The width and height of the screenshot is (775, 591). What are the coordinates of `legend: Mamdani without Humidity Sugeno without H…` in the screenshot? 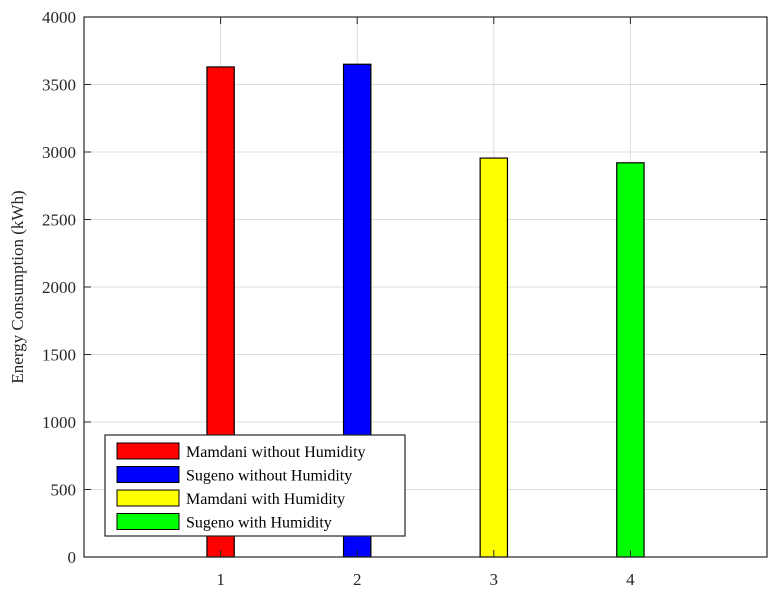 It's located at (255, 485).